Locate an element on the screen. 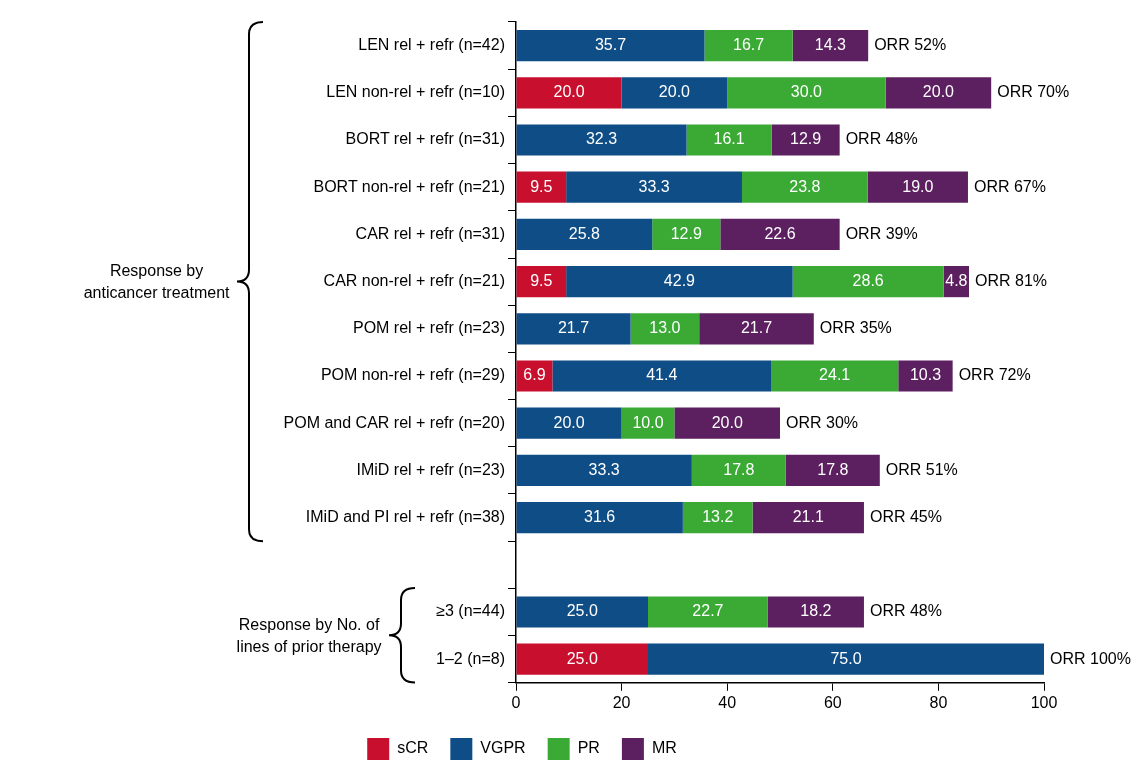 The image size is (1144, 774). x-tick-label: 0 is located at coordinates (516, 702).